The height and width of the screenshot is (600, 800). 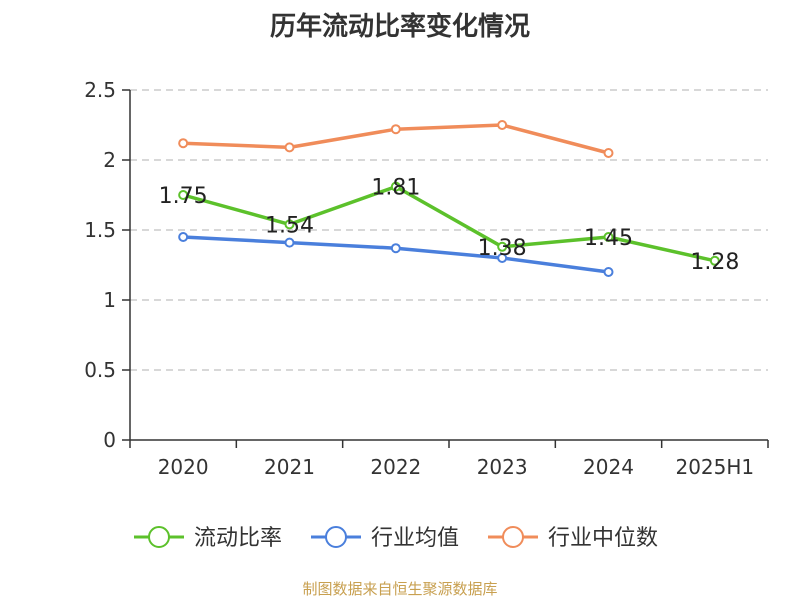 I want to click on data-label: 1.45, so click(x=608, y=238).